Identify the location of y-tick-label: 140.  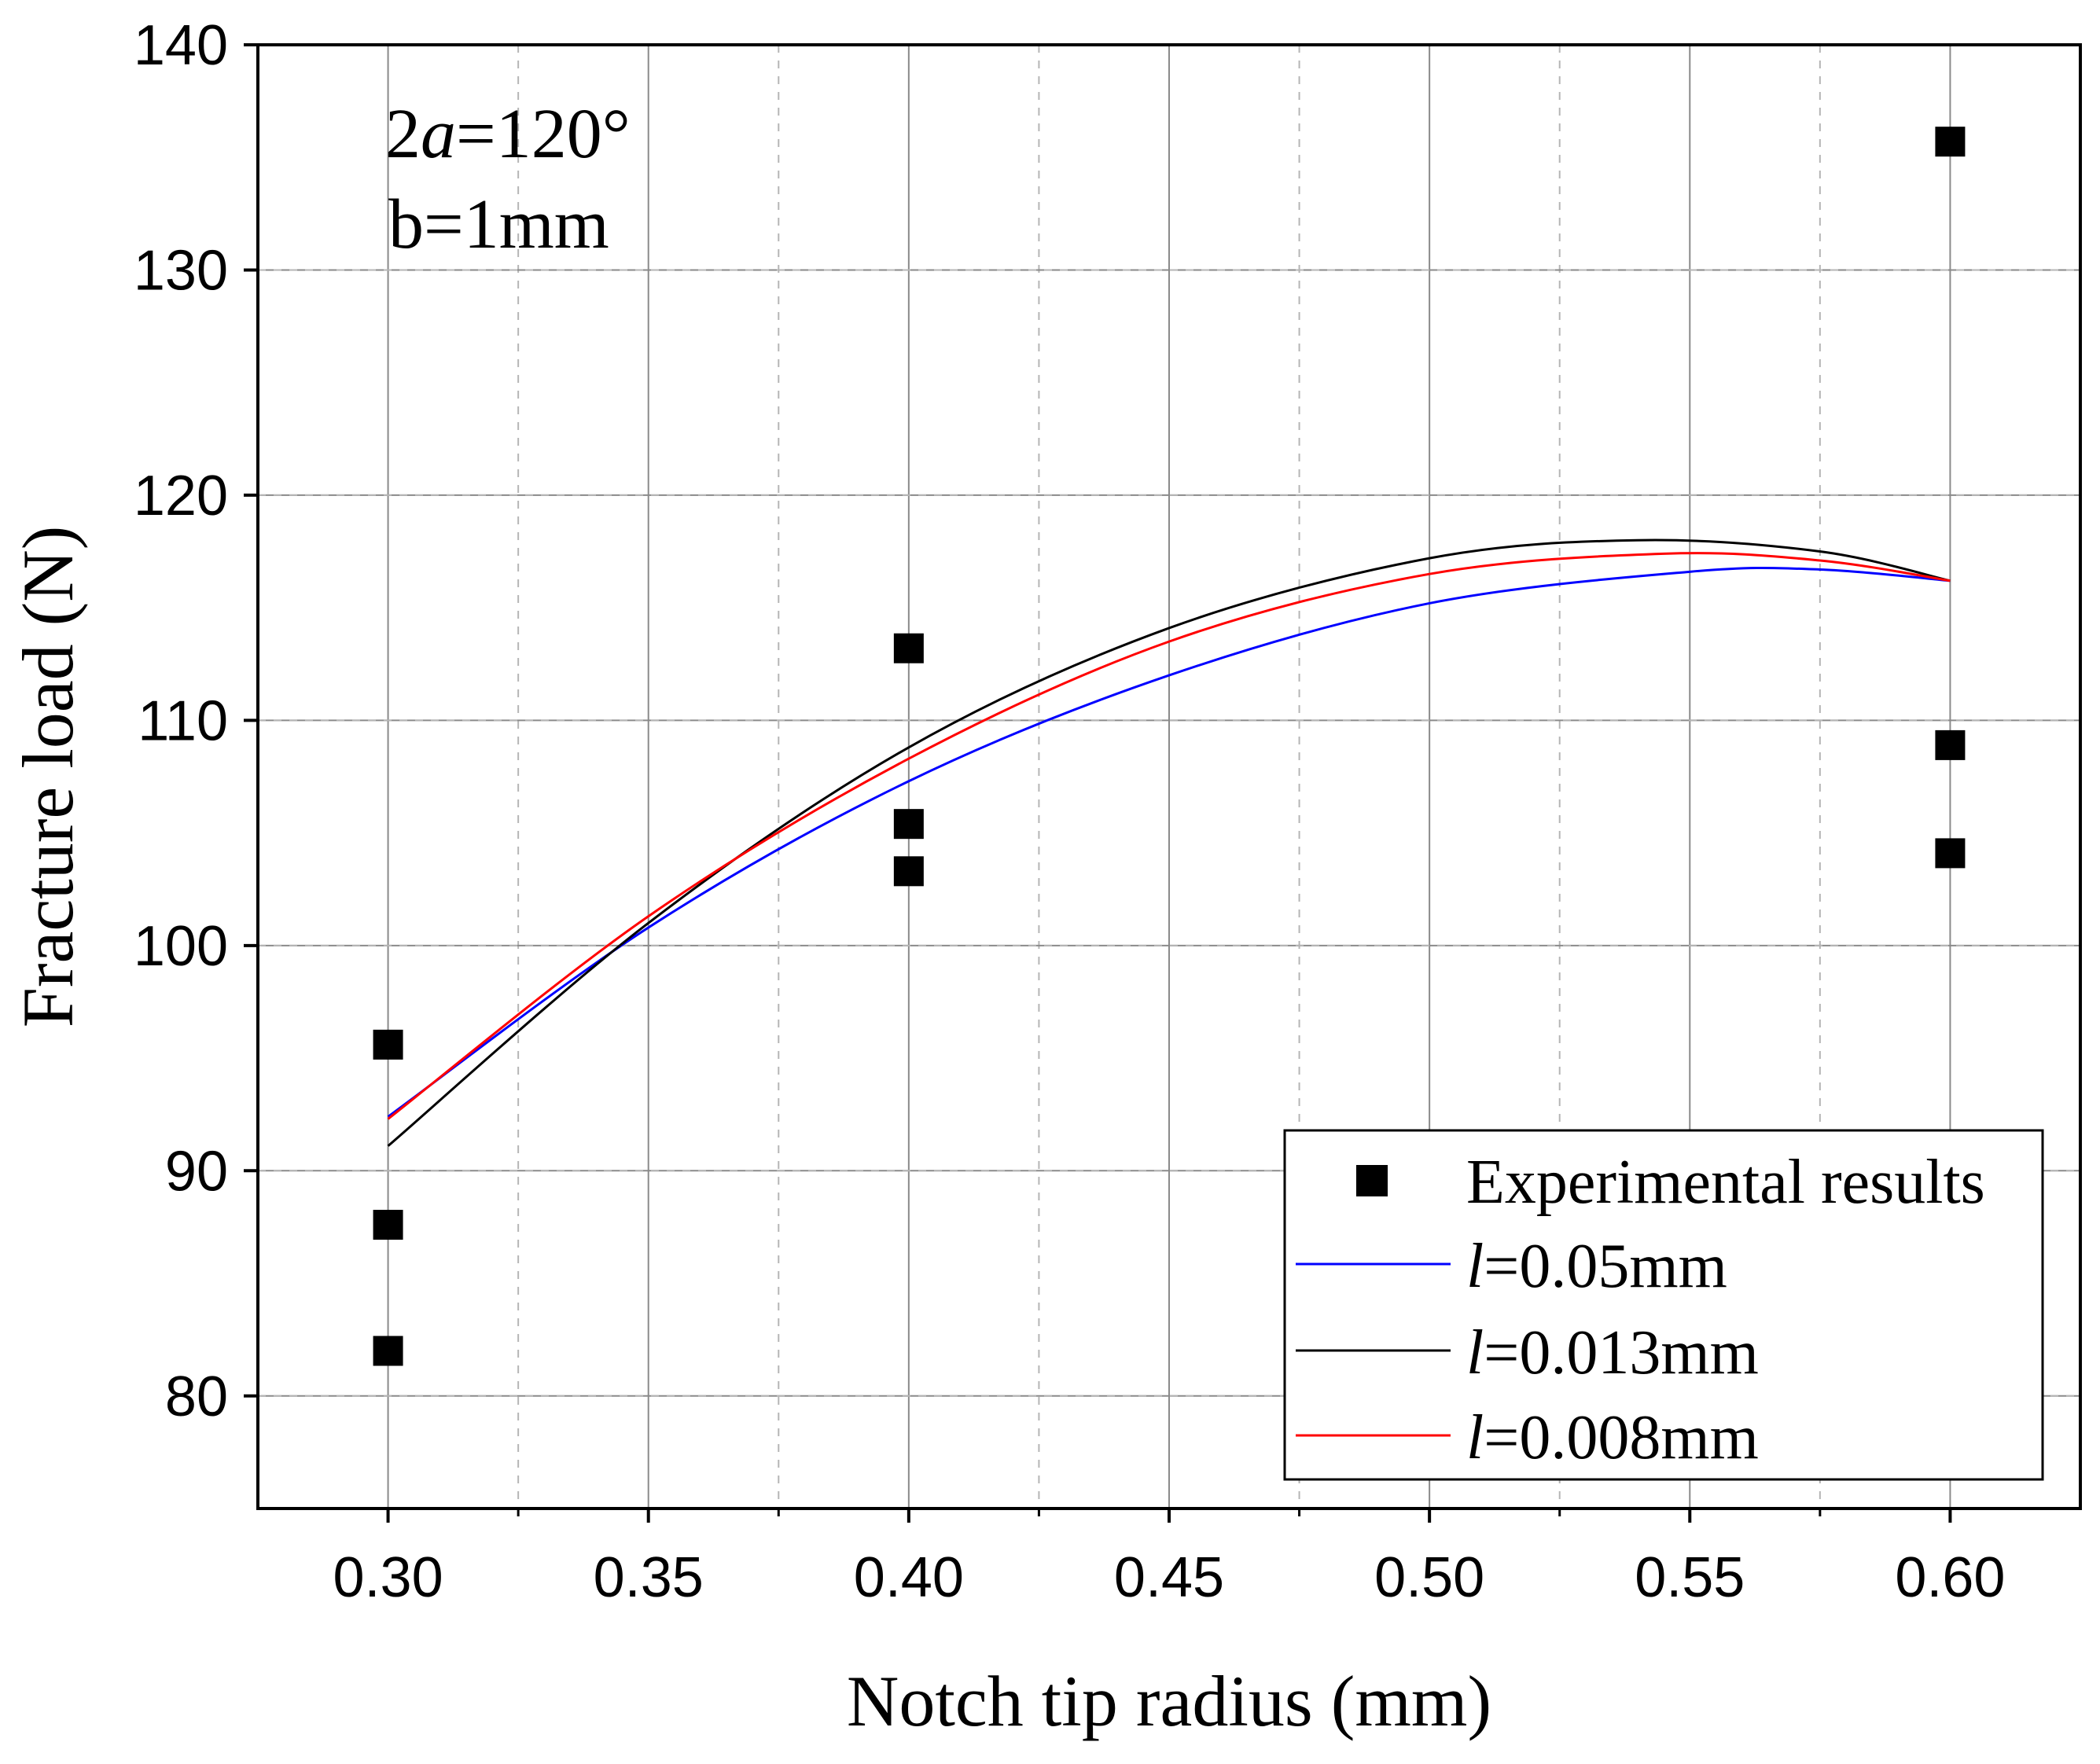
(181, 46).